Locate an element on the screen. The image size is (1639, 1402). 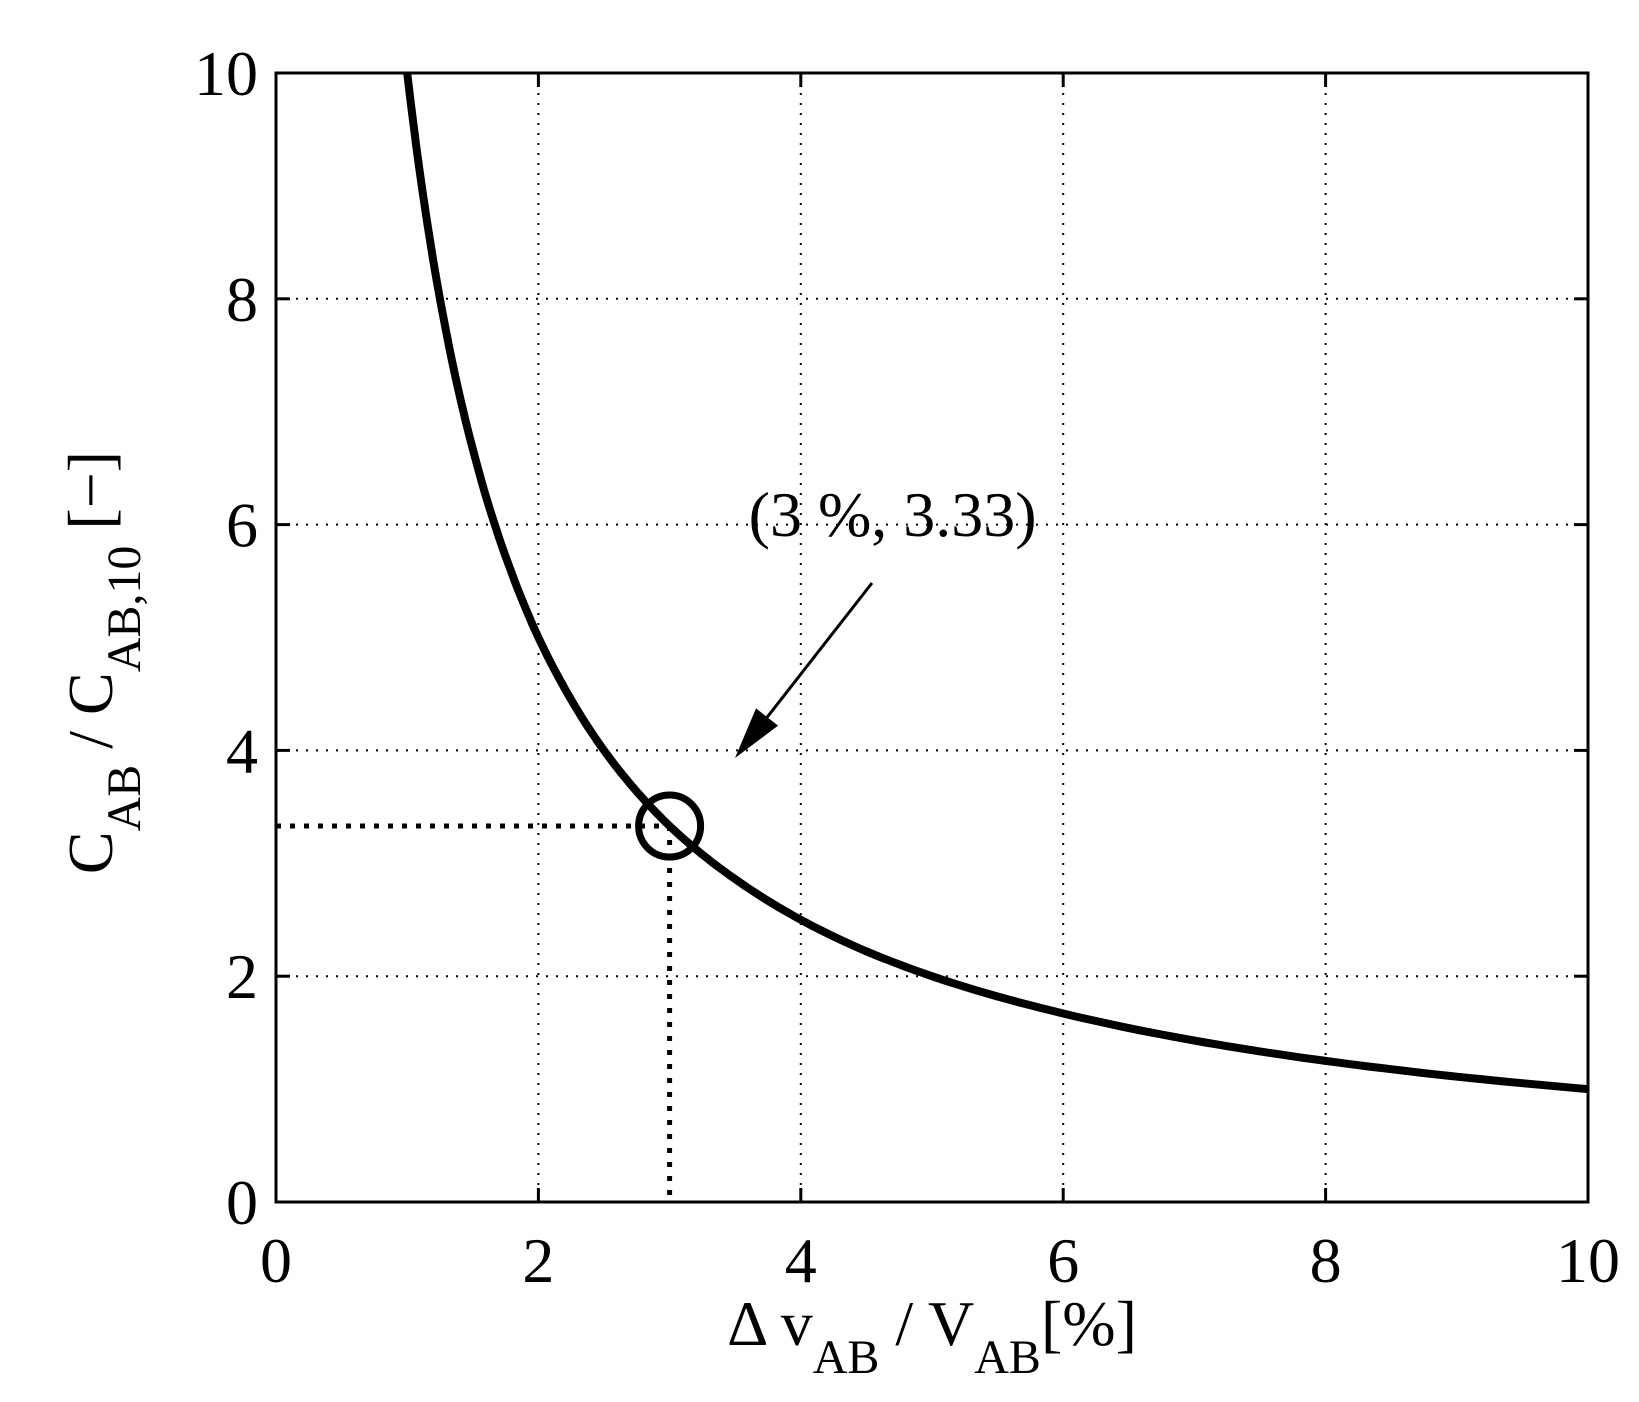
y-tick-label: 4 is located at coordinates (242, 750).